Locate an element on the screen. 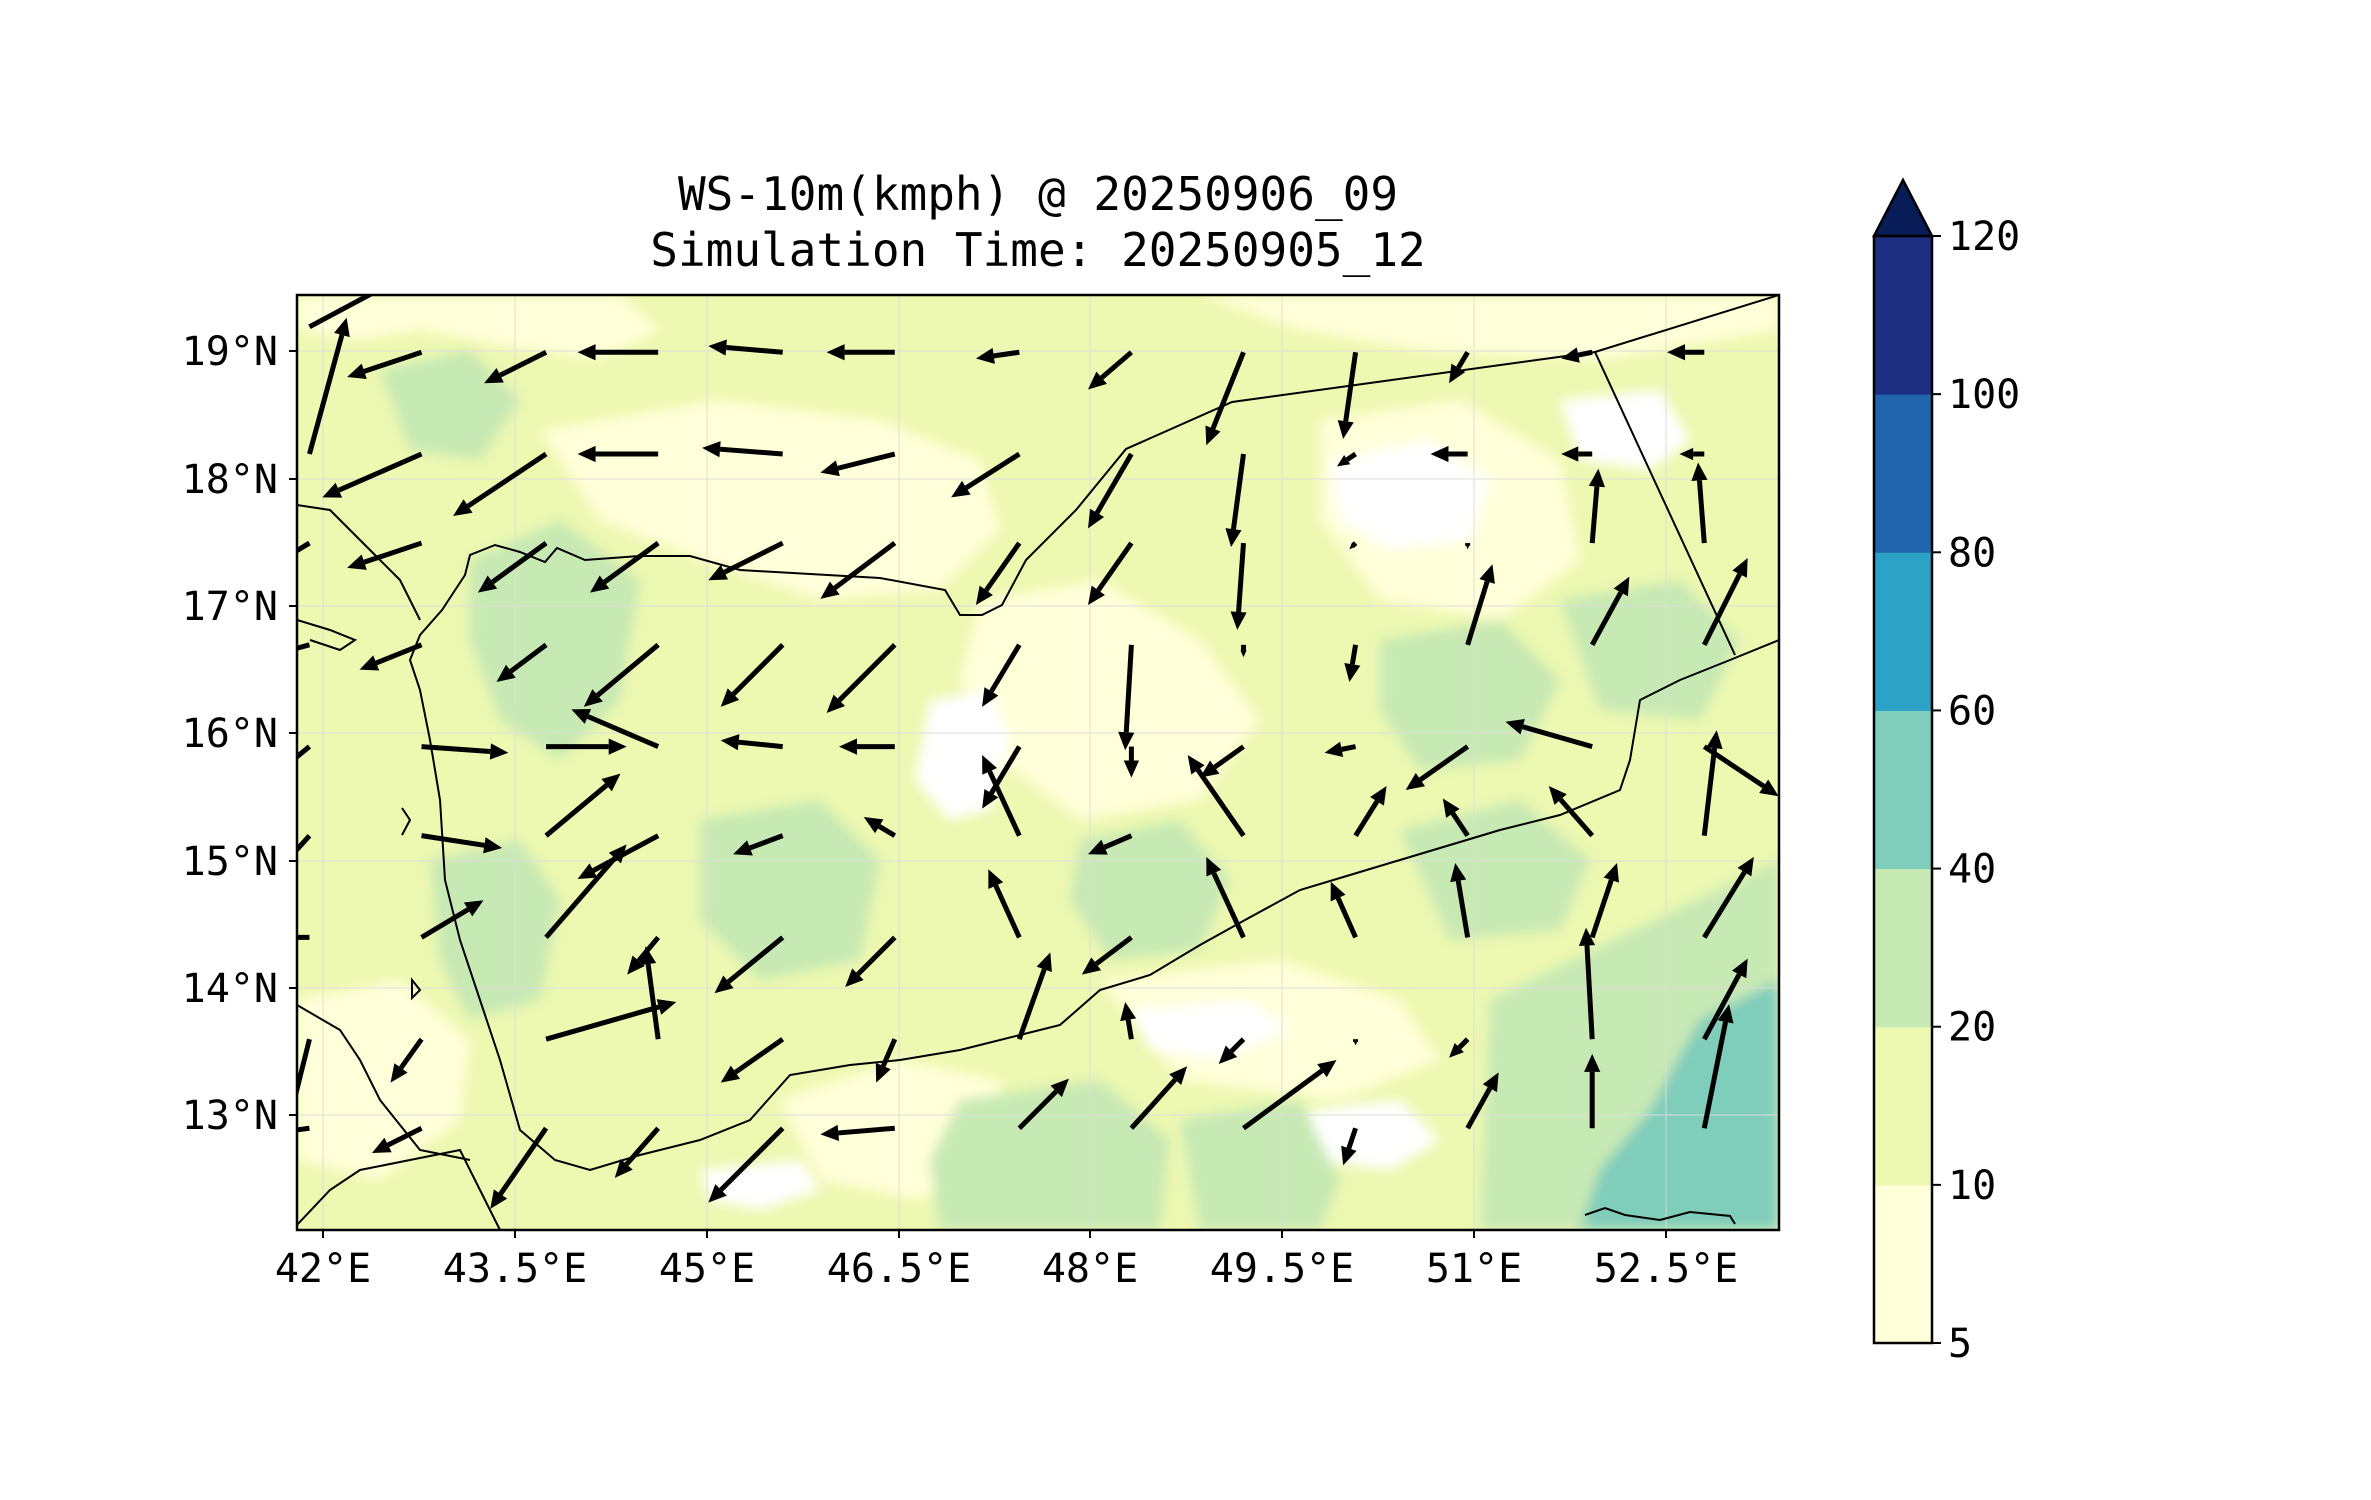  x-tick-43-5E: 43.5°E is located at coordinates (515, 1261).